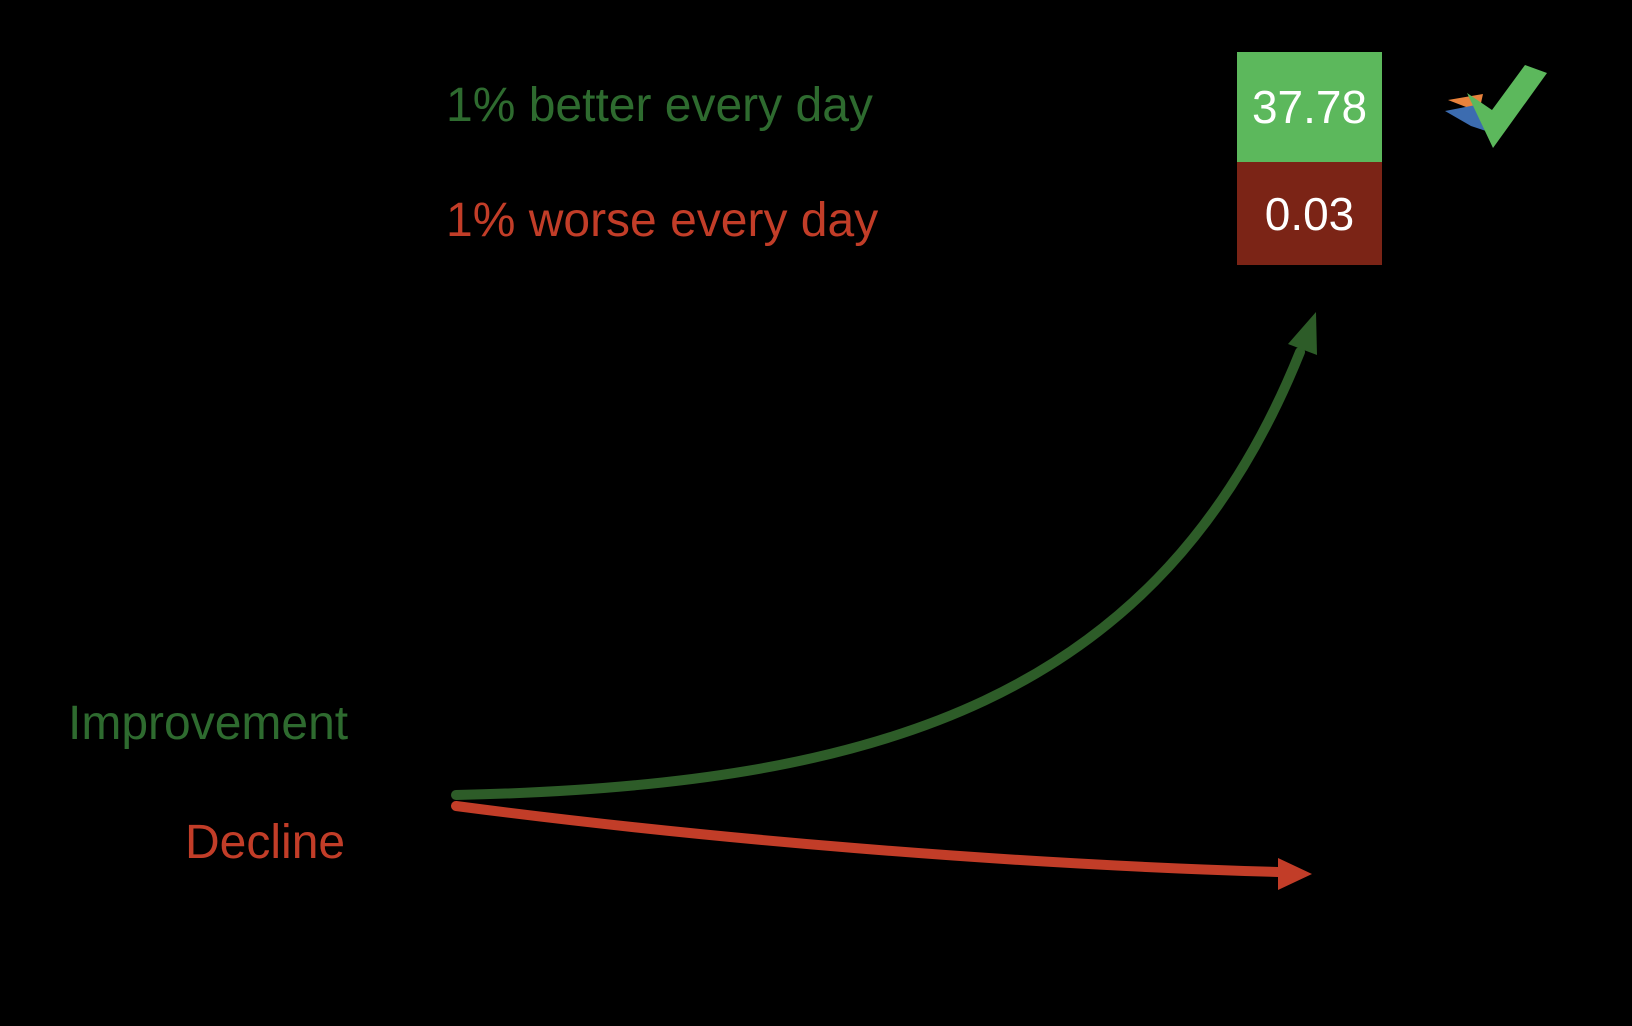  Describe the element at coordinates (1507, 106) in the screenshot. I see `logo-checkmark-icon` at that location.